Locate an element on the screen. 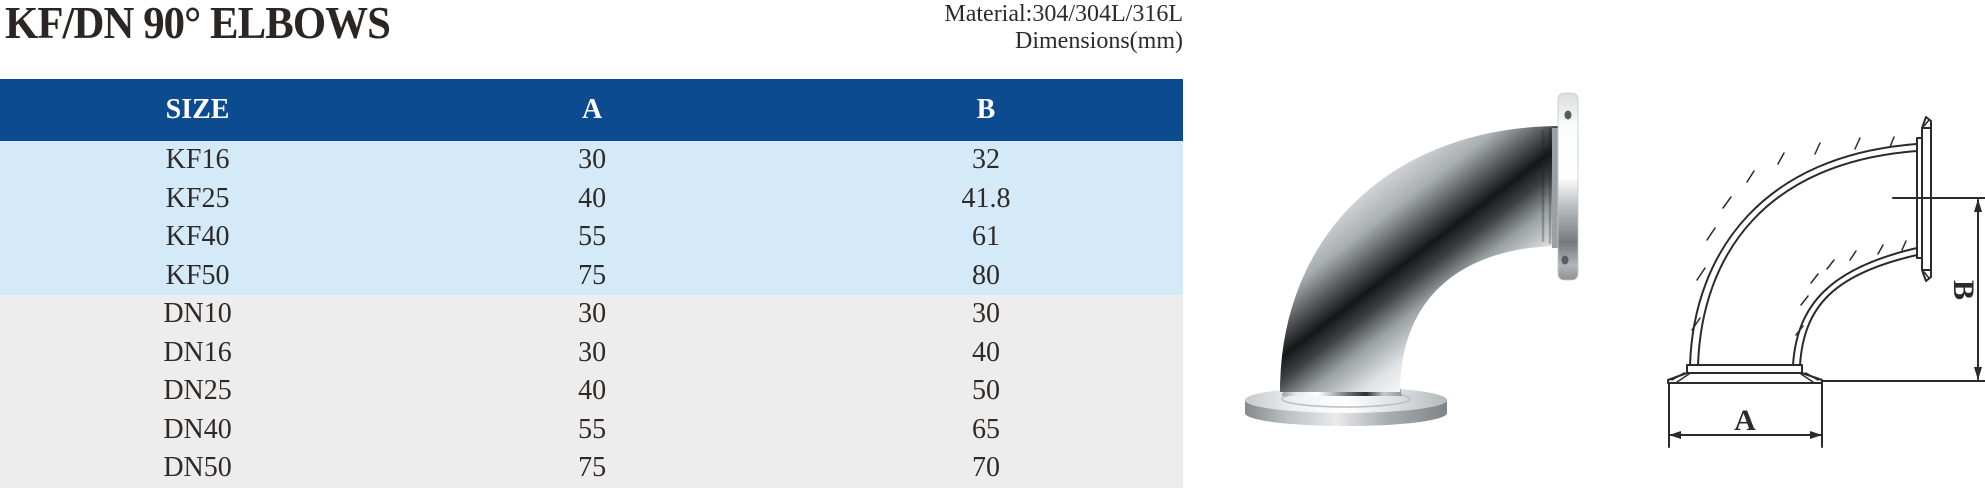 This screenshot has width=1985, height=489. table-row: DN10 30 30 is located at coordinates (591, 314).